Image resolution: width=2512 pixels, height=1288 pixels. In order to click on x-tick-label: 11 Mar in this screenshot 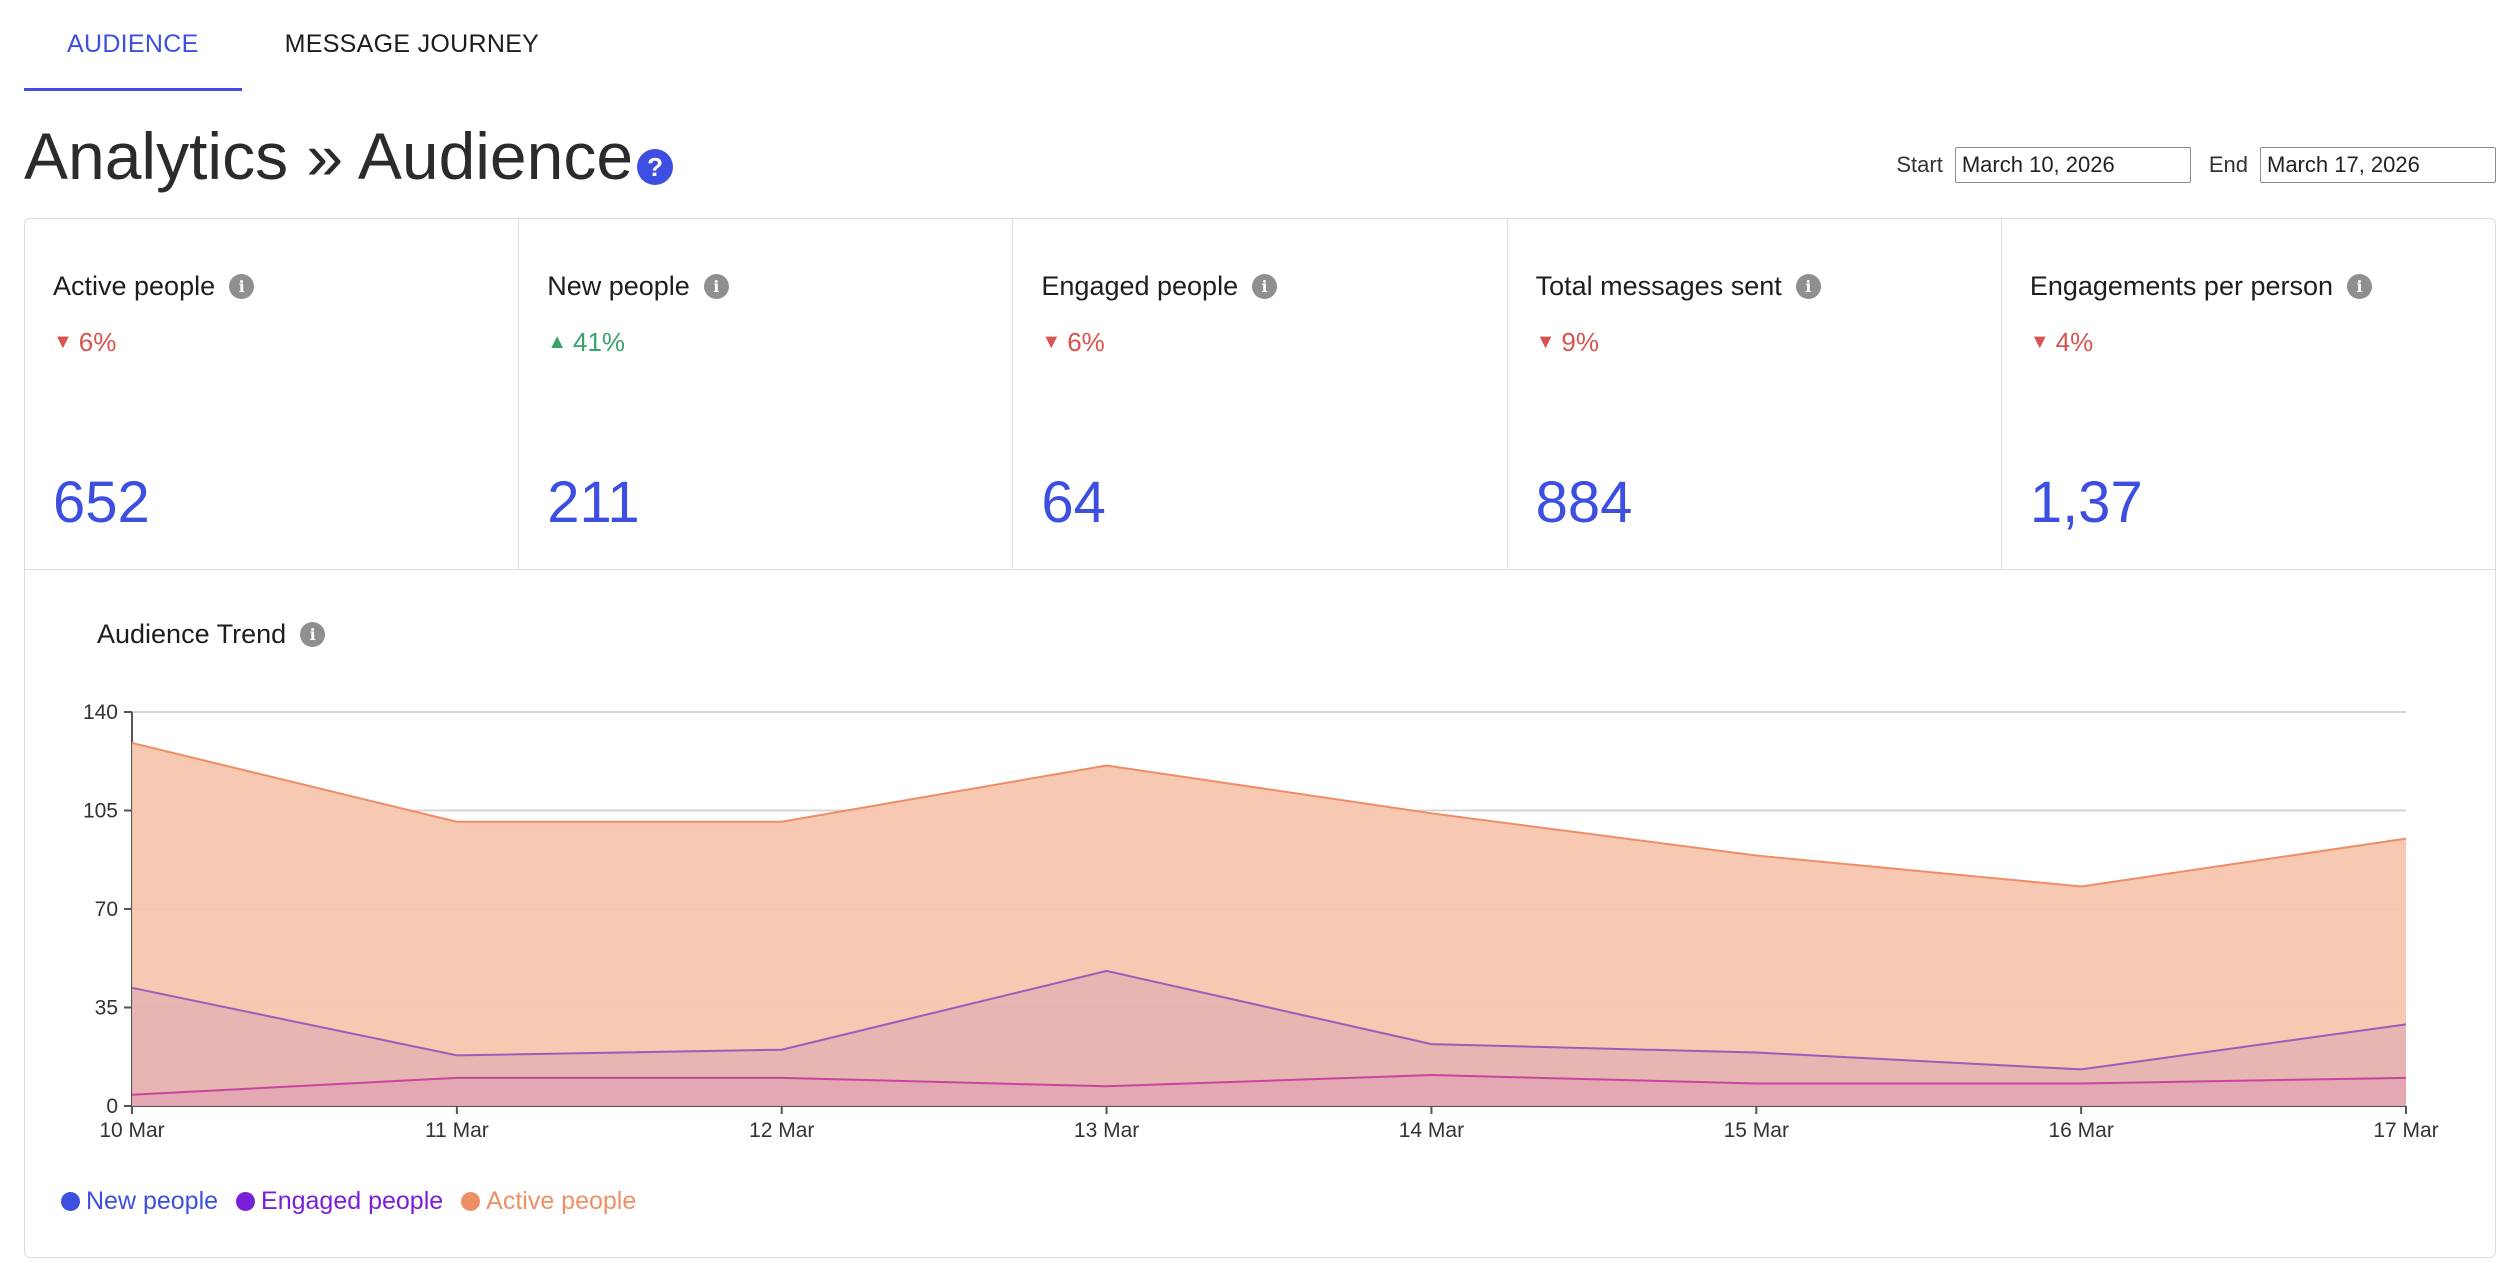, I will do `click(457, 1130)`.